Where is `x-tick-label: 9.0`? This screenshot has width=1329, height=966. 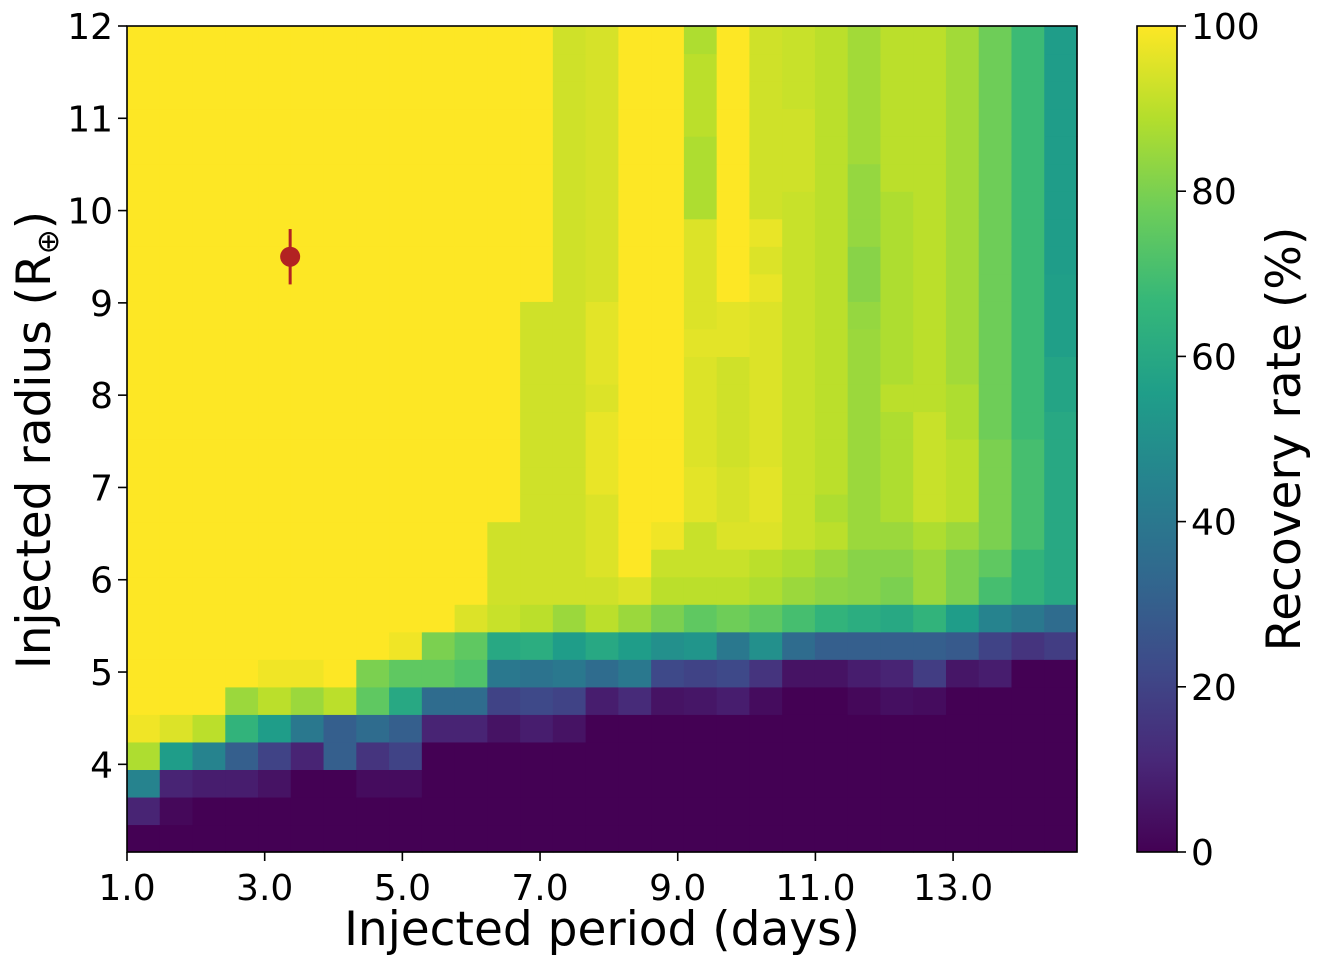 x-tick-label: 9.0 is located at coordinates (677, 888).